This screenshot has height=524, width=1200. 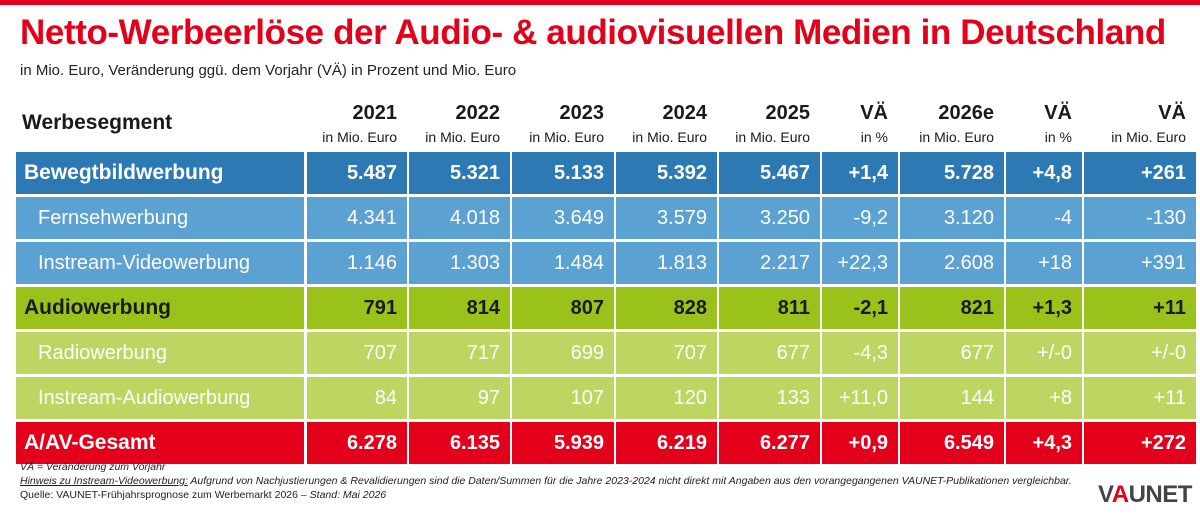 I want to click on table-cell: +4,3, so click(x=1044, y=443).